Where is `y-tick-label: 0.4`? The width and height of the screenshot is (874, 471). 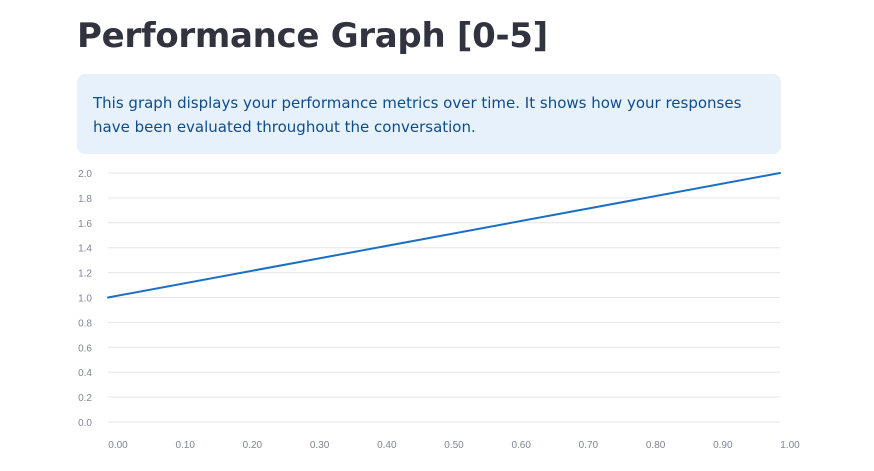
y-tick-label: 0.4 is located at coordinates (85, 373).